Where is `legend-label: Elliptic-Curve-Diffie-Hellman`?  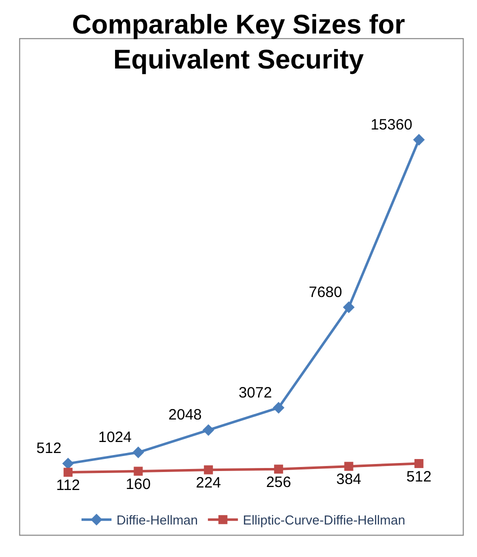
legend-label: Elliptic-Curve-Diffie-Hellman is located at coordinates (324, 520).